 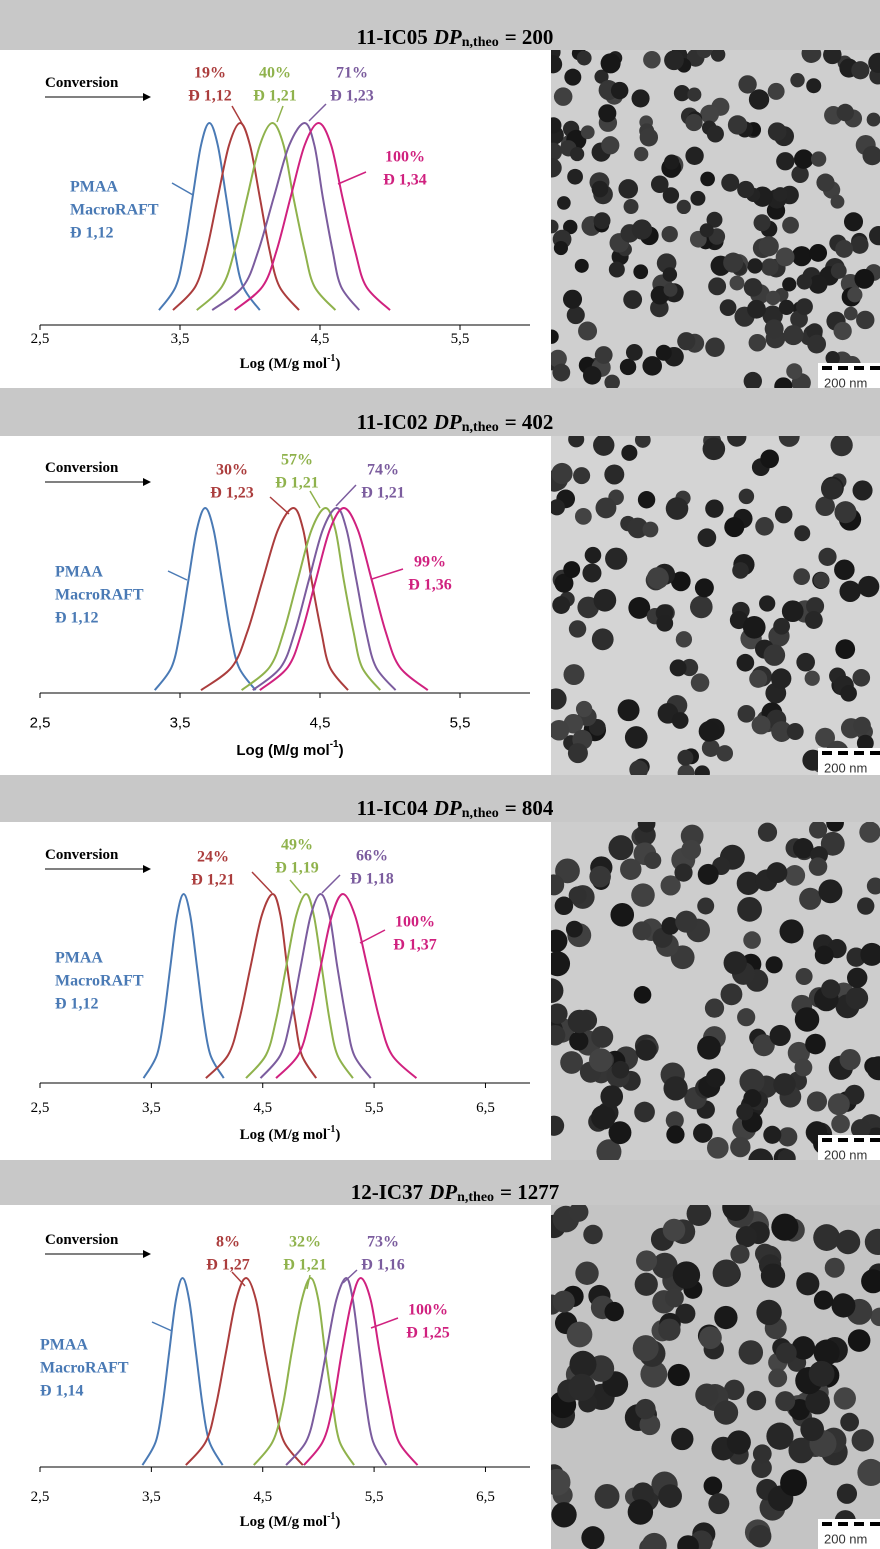 What do you see at coordinates (284, 1135) in the screenshot?
I see `x-label-text: Log (M/g mol` at bounding box center [284, 1135].